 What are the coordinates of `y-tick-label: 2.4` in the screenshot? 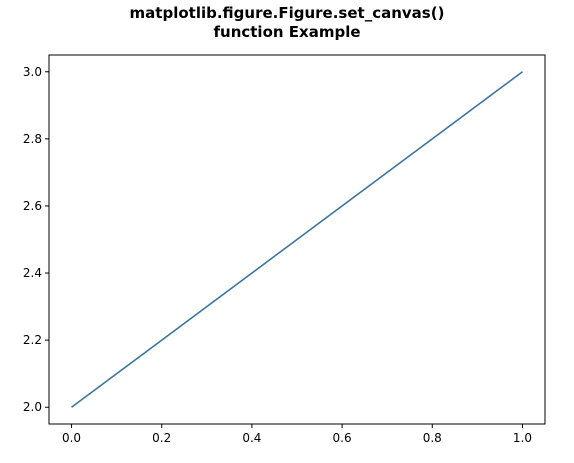 It's located at (32, 273).